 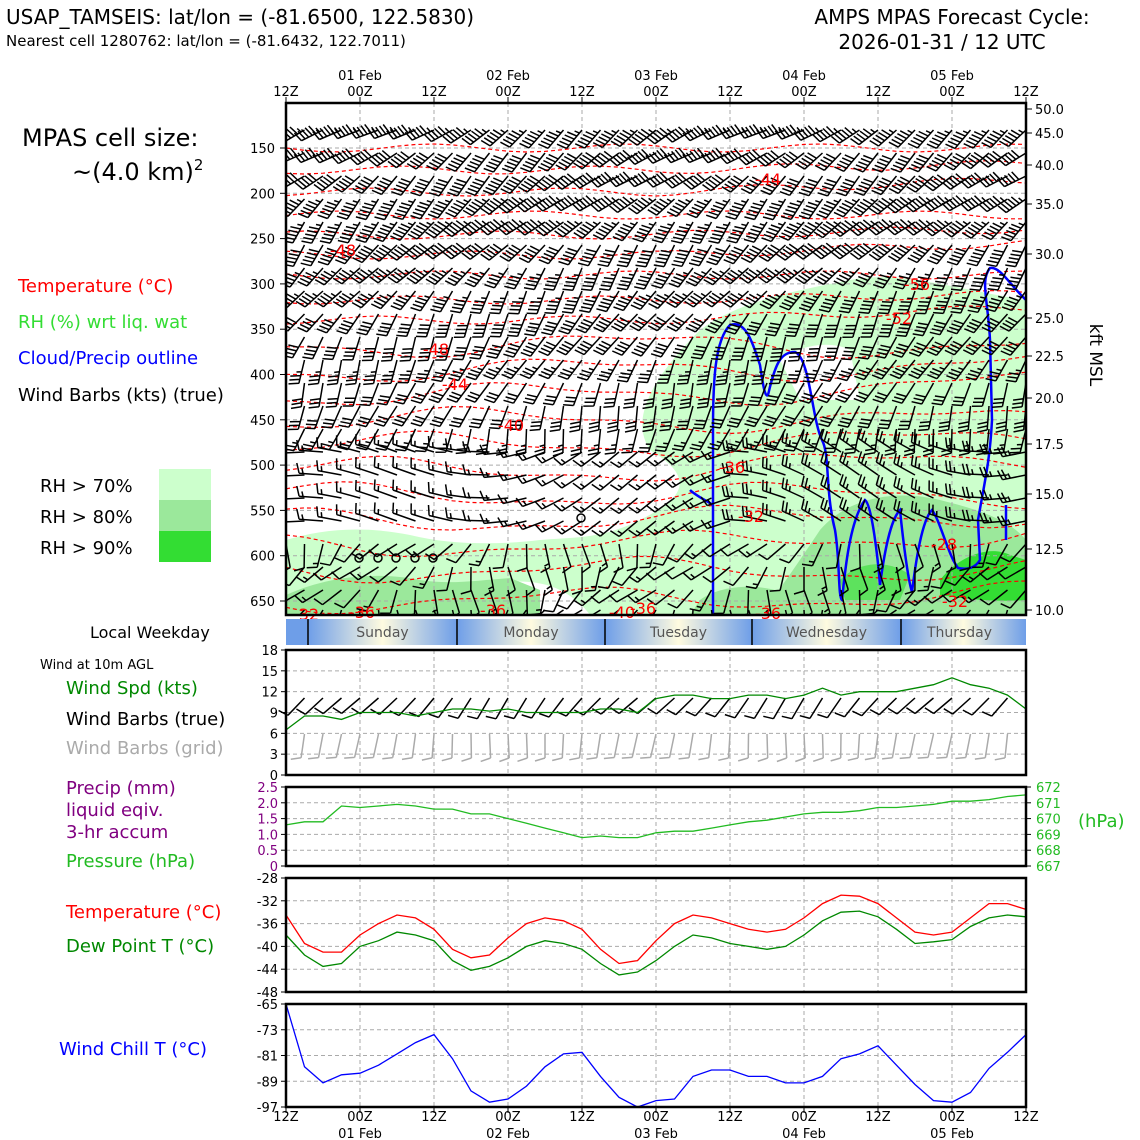 What do you see at coordinates (130, 861) in the screenshot?
I see `pressure-legend: Pressure (hPa)` at bounding box center [130, 861].